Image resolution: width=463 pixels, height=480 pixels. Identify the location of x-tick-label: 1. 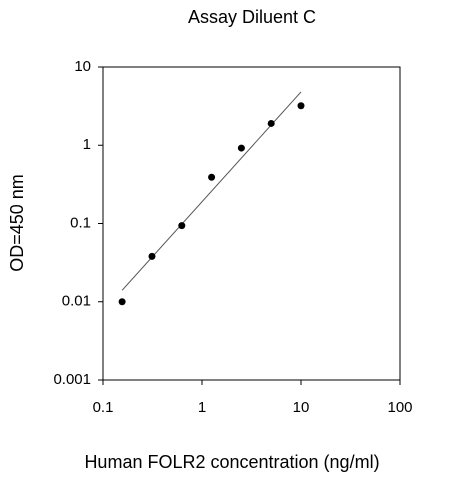
(202, 407).